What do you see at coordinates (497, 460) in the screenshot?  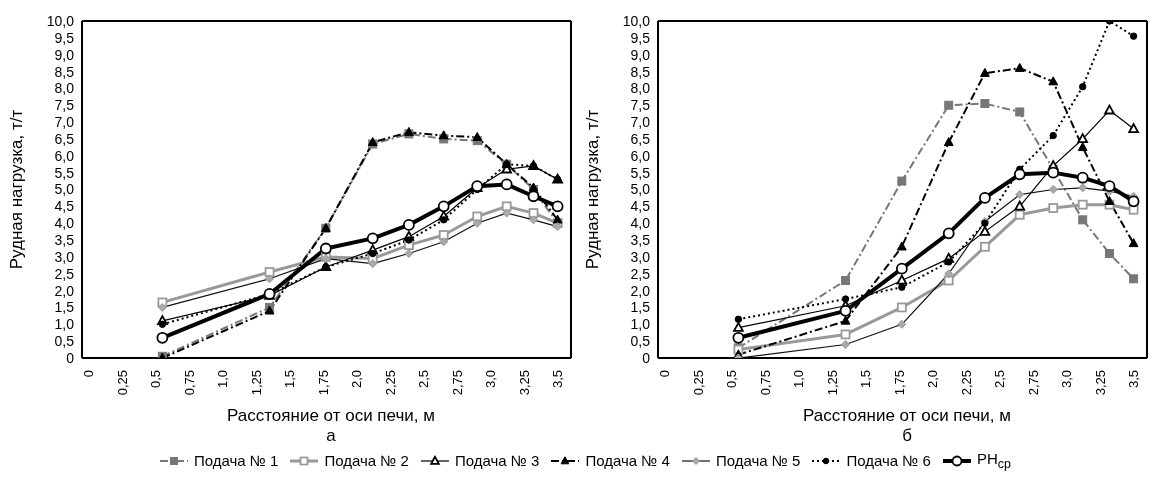 I see `legend-label: Подача № 3` at bounding box center [497, 460].